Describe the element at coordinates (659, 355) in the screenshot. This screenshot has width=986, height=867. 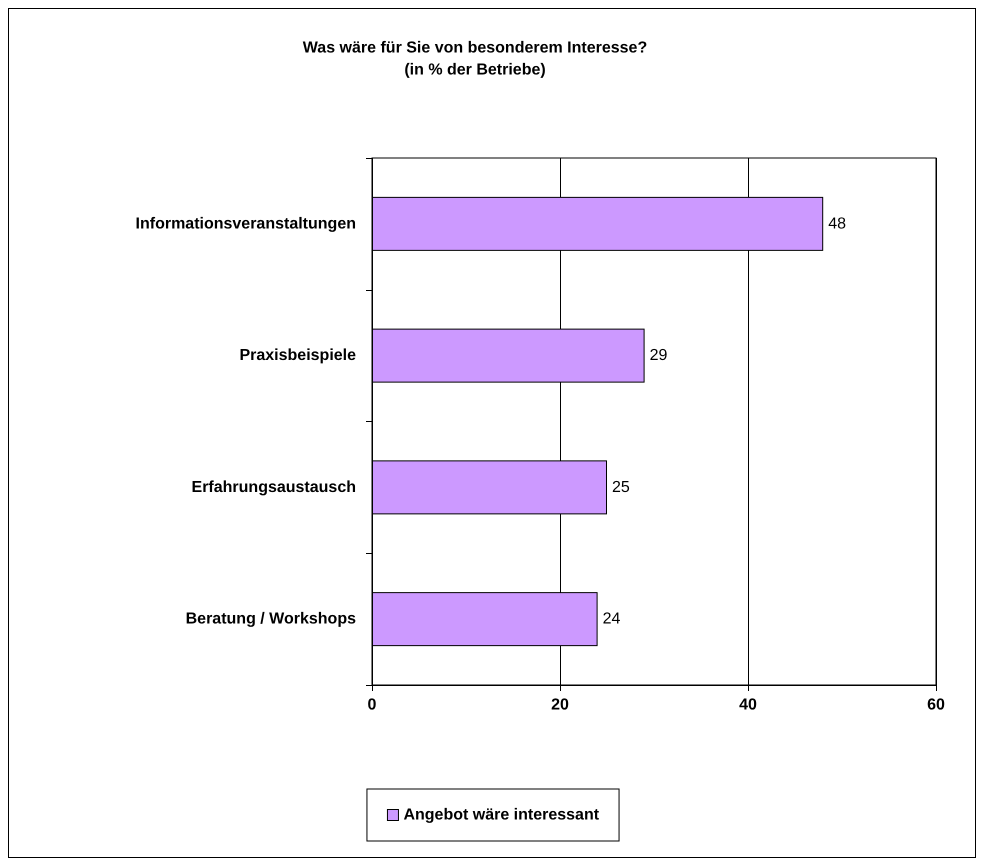
I see `data-label: 29` at that location.